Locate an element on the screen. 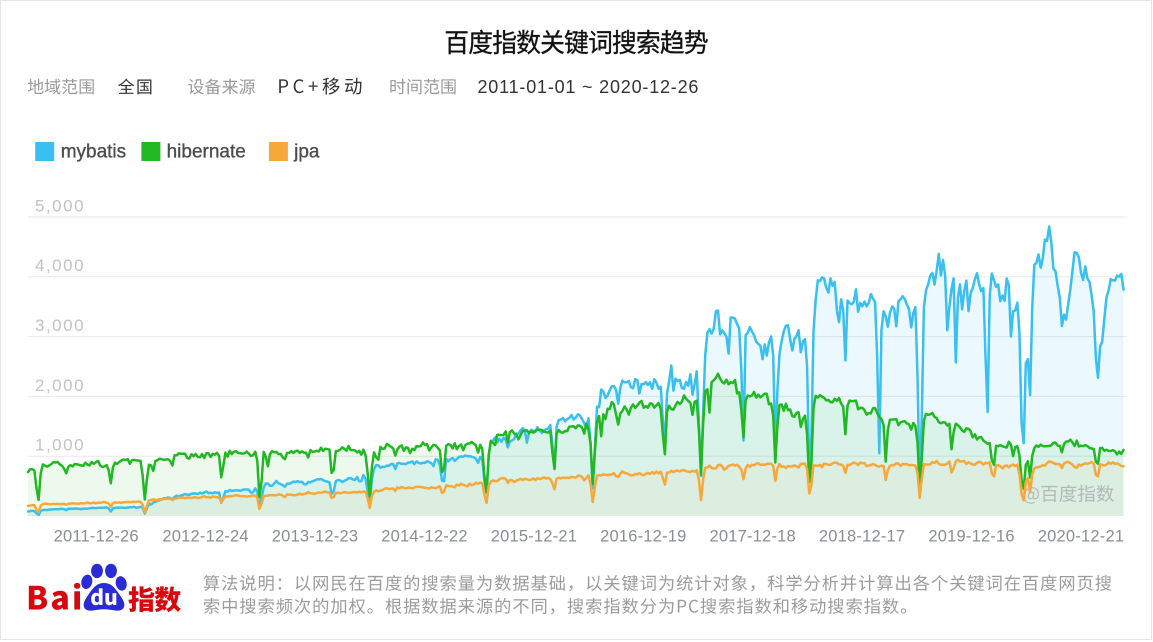  svg-text: jpa is located at coordinates (306, 152).